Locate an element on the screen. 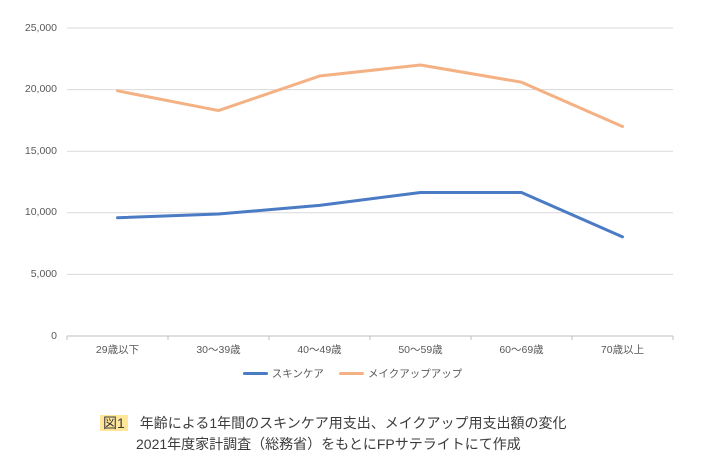 This screenshot has height=461, width=705. series-line-スキンケア is located at coordinates (370, 214).